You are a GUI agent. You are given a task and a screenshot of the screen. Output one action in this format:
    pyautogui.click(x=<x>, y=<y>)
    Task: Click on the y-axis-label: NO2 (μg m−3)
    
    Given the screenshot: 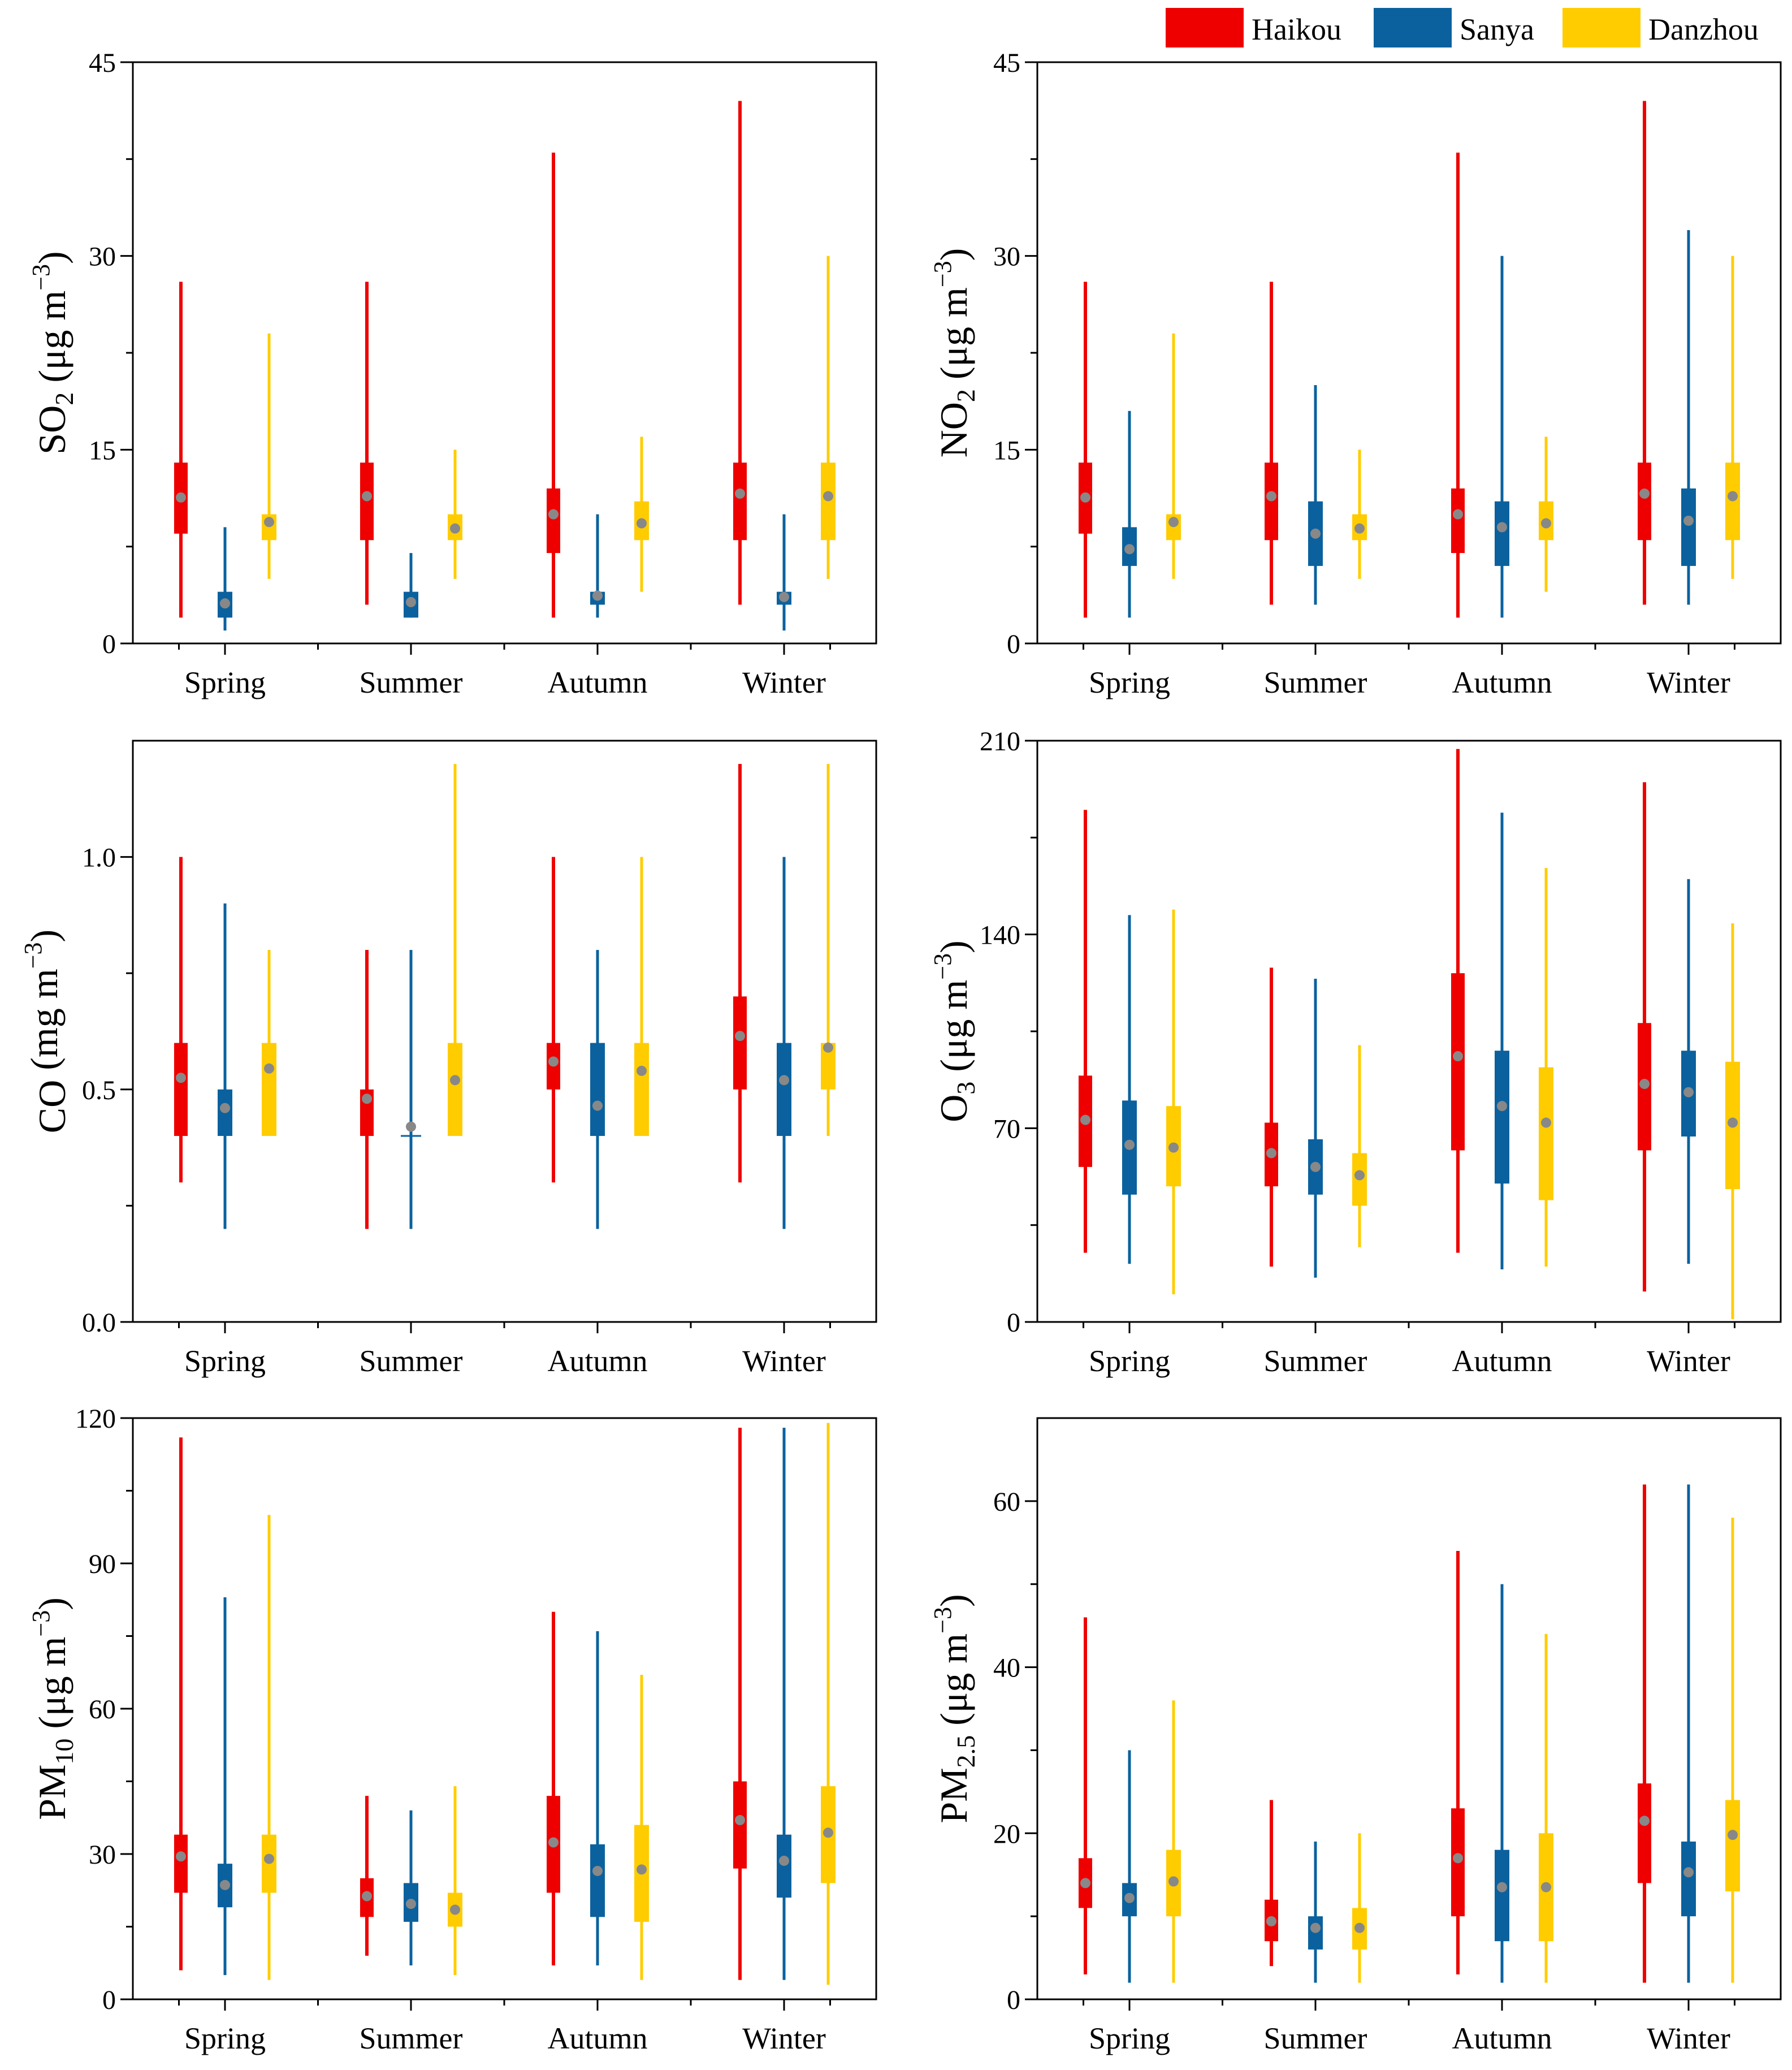 What is the action you would take?
    pyautogui.click(x=954, y=353)
    